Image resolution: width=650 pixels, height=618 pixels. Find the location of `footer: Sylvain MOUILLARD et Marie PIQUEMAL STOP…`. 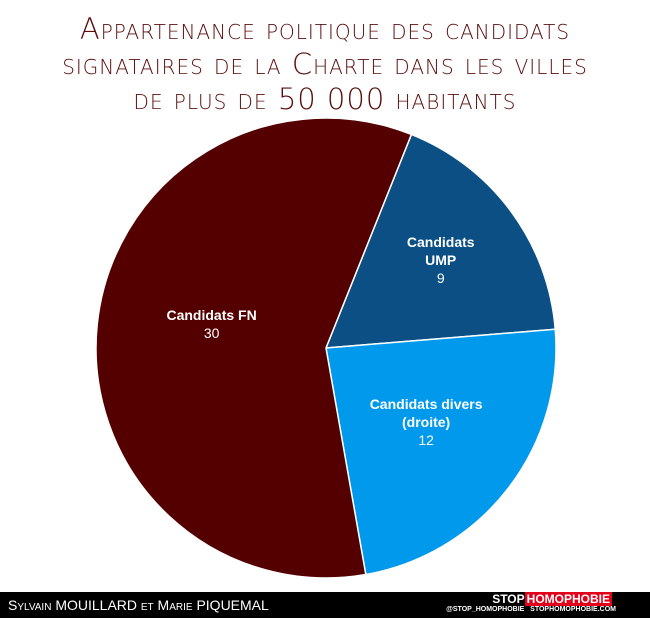

footer: Sylvain MOUILLARD et Marie PIQUEMAL STOP… is located at coordinates (325, 605).